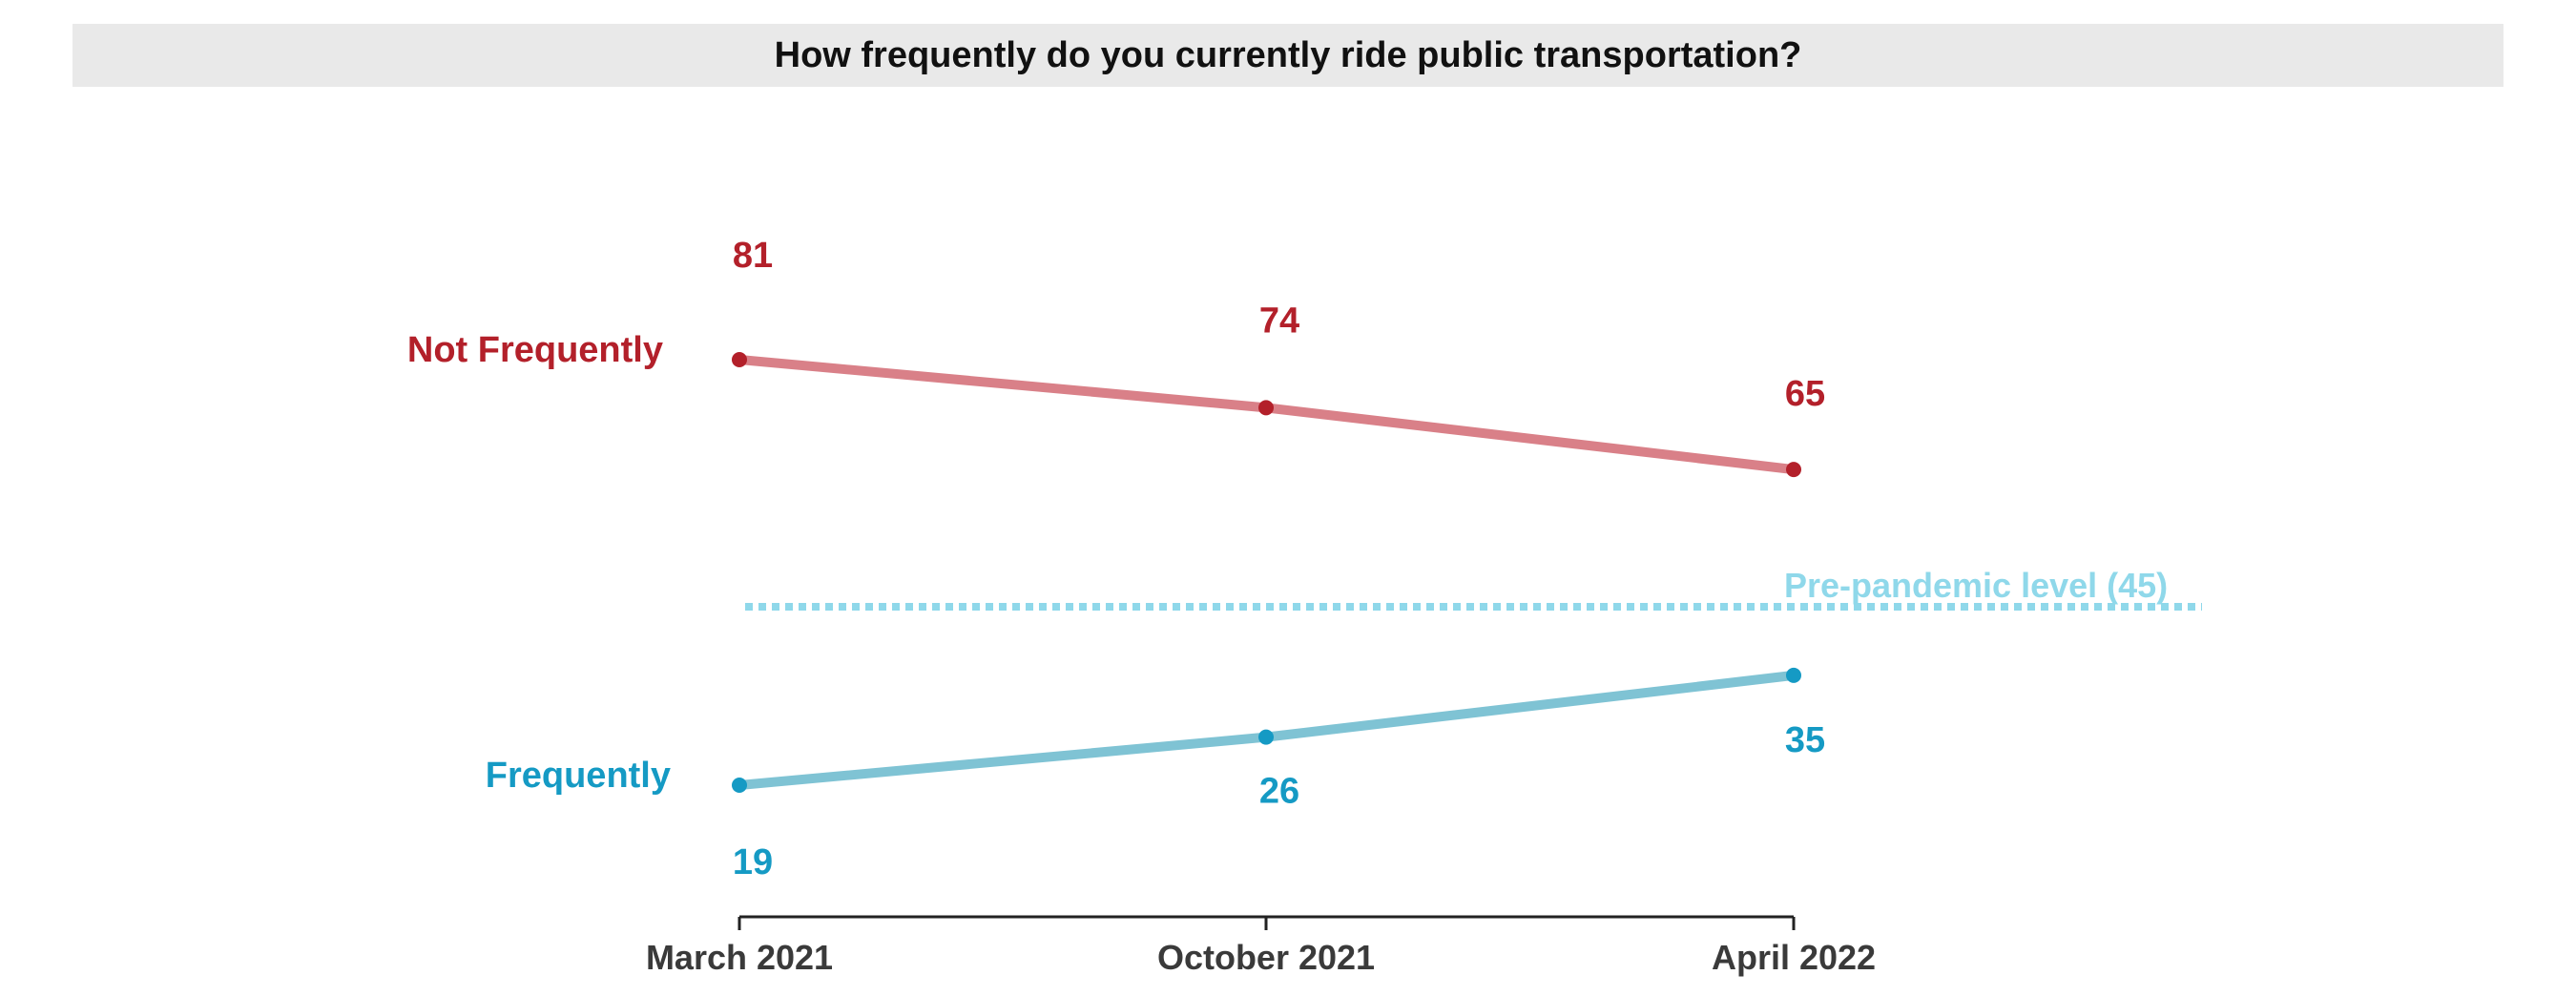 The width and height of the screenshot is (2576, 996). Describe the element at coordinates (1279, 792) in the screenshot. I see `data-label-frequently-october-2021: 26` at that location.